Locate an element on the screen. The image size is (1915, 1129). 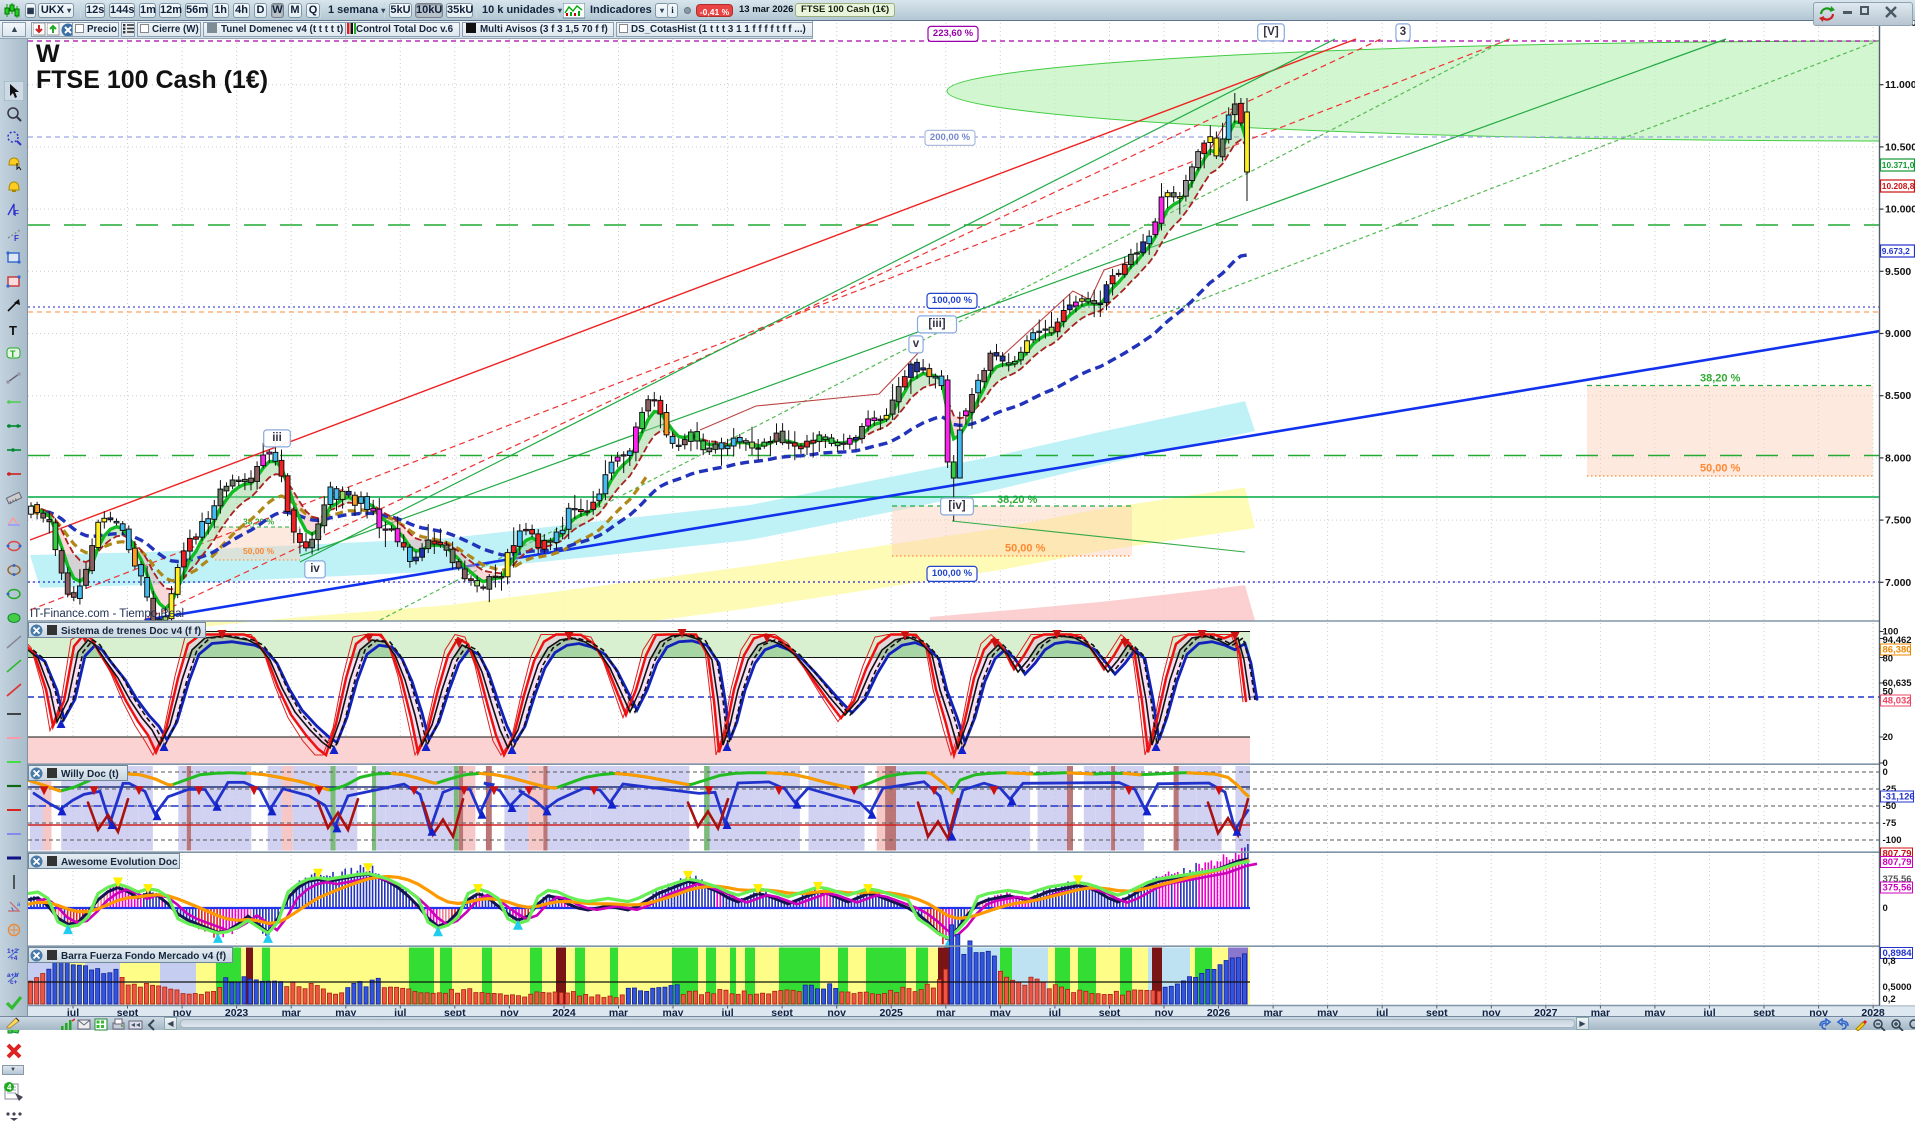
svg-text: 10.000 is located at coordinates (1900, 210).